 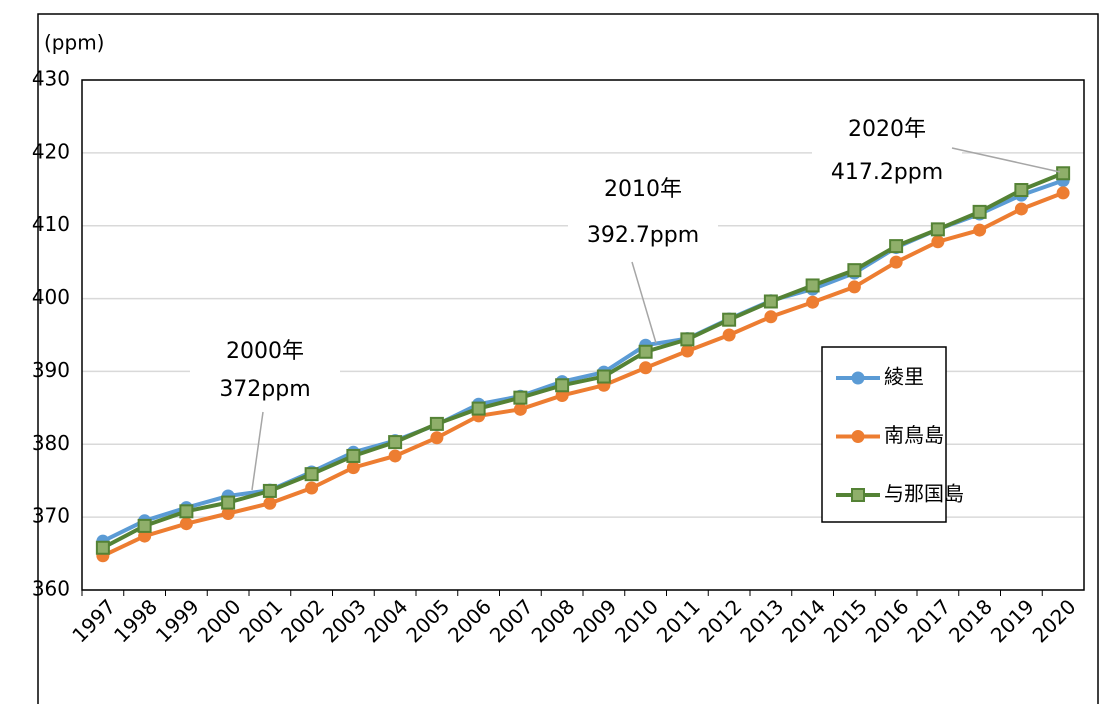 What do you see at coordinates (51, 443) in the screenshot?
I see `y-tick-label: 380` at bounding box center [51, 443].